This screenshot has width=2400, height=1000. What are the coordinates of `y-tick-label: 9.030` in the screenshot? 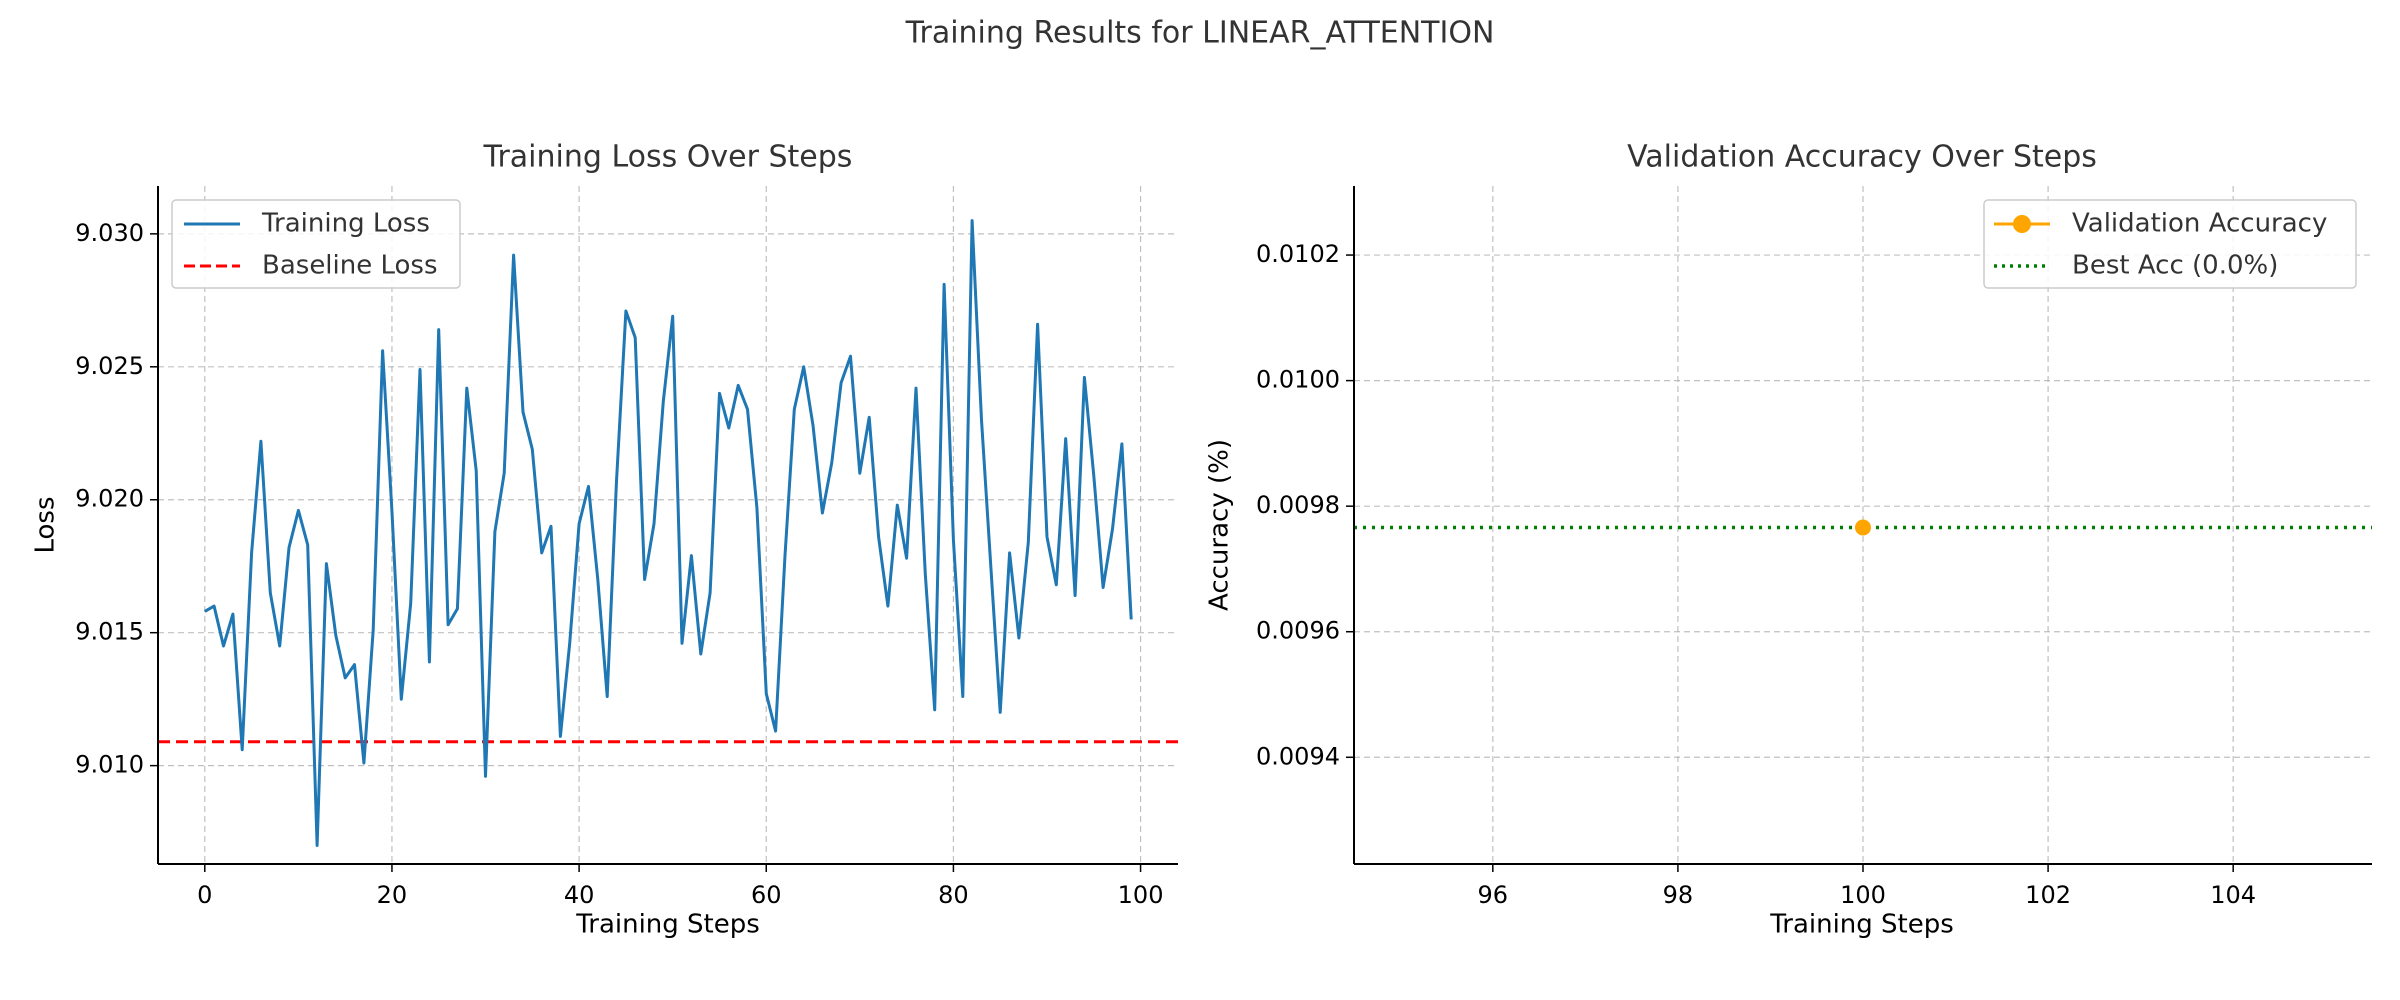 It's located at (109, 233).